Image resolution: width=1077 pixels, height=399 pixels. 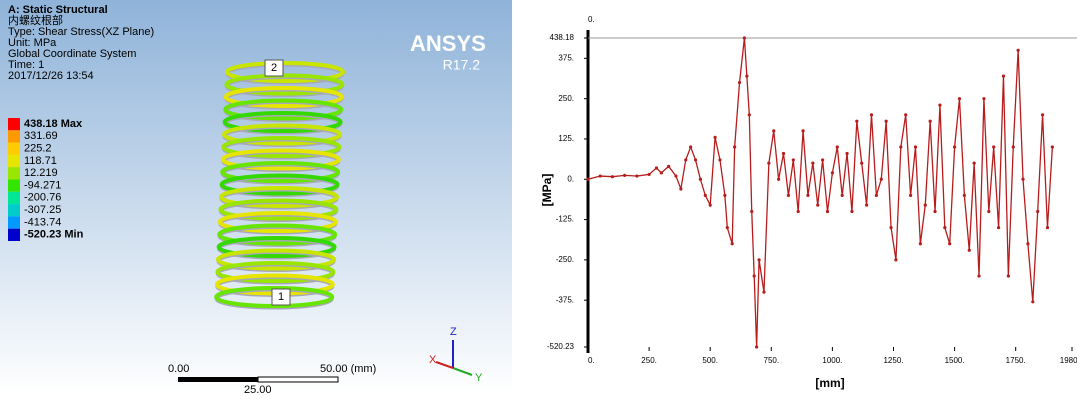 What do you see at coordinates (40, 161) in the screenshot?
I see `legend-label: 118.71` at bounding box center [40, 161].